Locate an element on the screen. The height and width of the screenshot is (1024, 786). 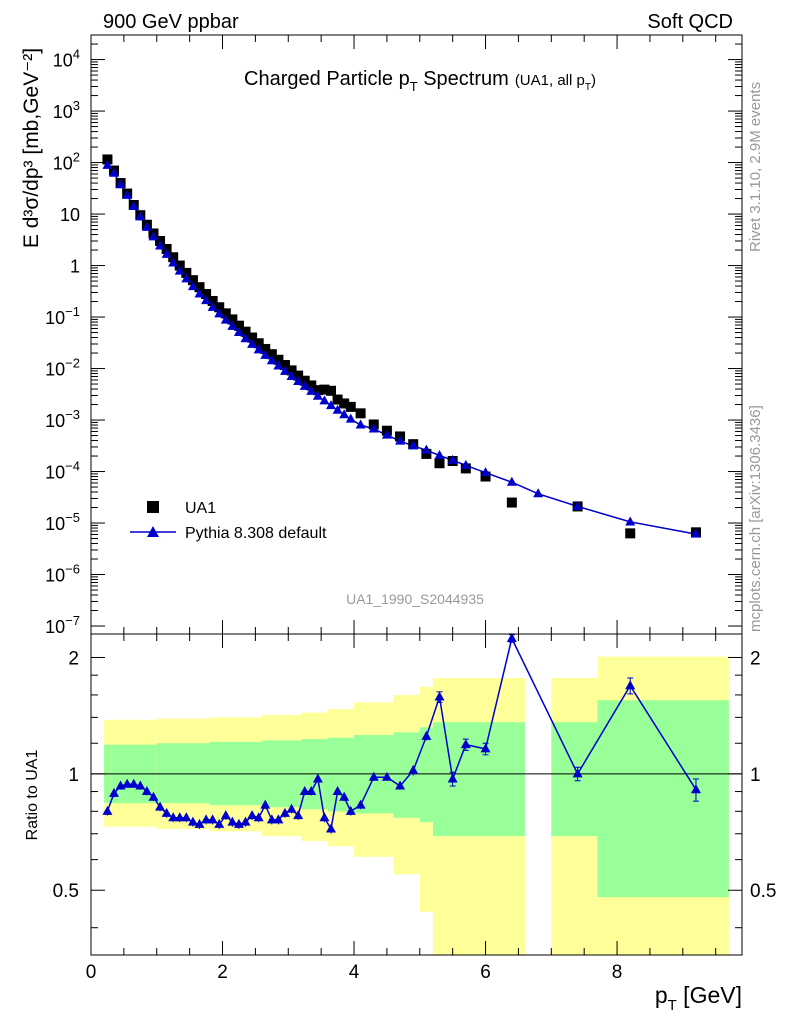
legend-marker-pythia is located at coordinates (153, 531).